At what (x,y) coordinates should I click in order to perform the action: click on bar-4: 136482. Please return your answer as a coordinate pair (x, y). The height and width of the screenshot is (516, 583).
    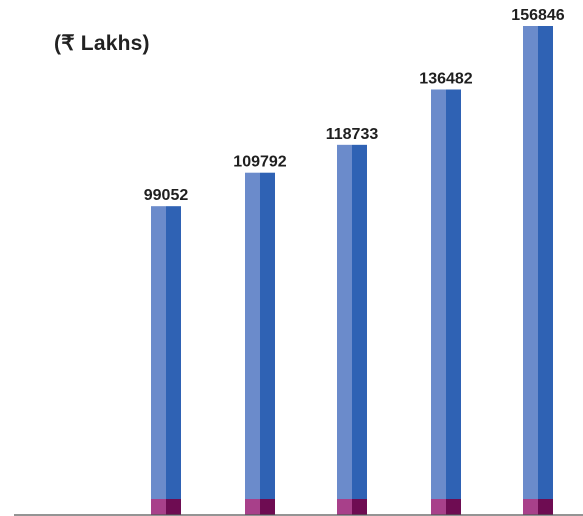
    Looking at the image, I should click on (446, 292).